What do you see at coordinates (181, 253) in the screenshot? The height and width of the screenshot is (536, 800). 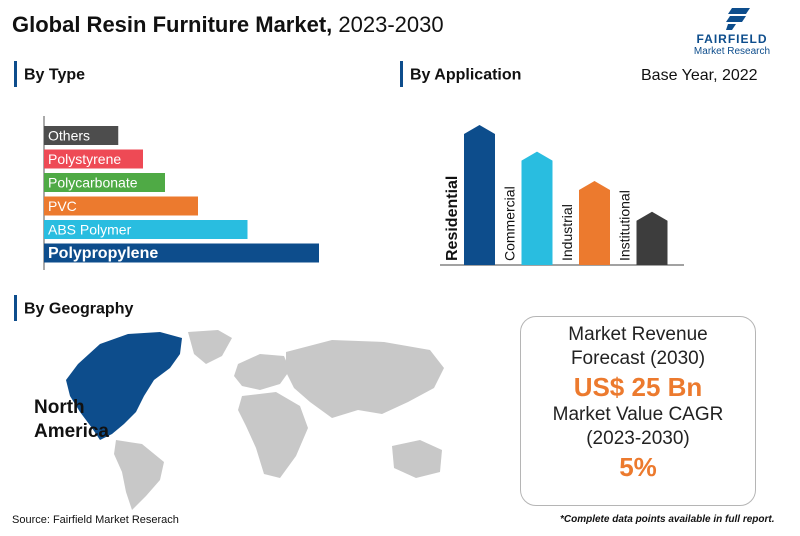 I see `type-bar-polypropylene` at bounding box center [181, 253].